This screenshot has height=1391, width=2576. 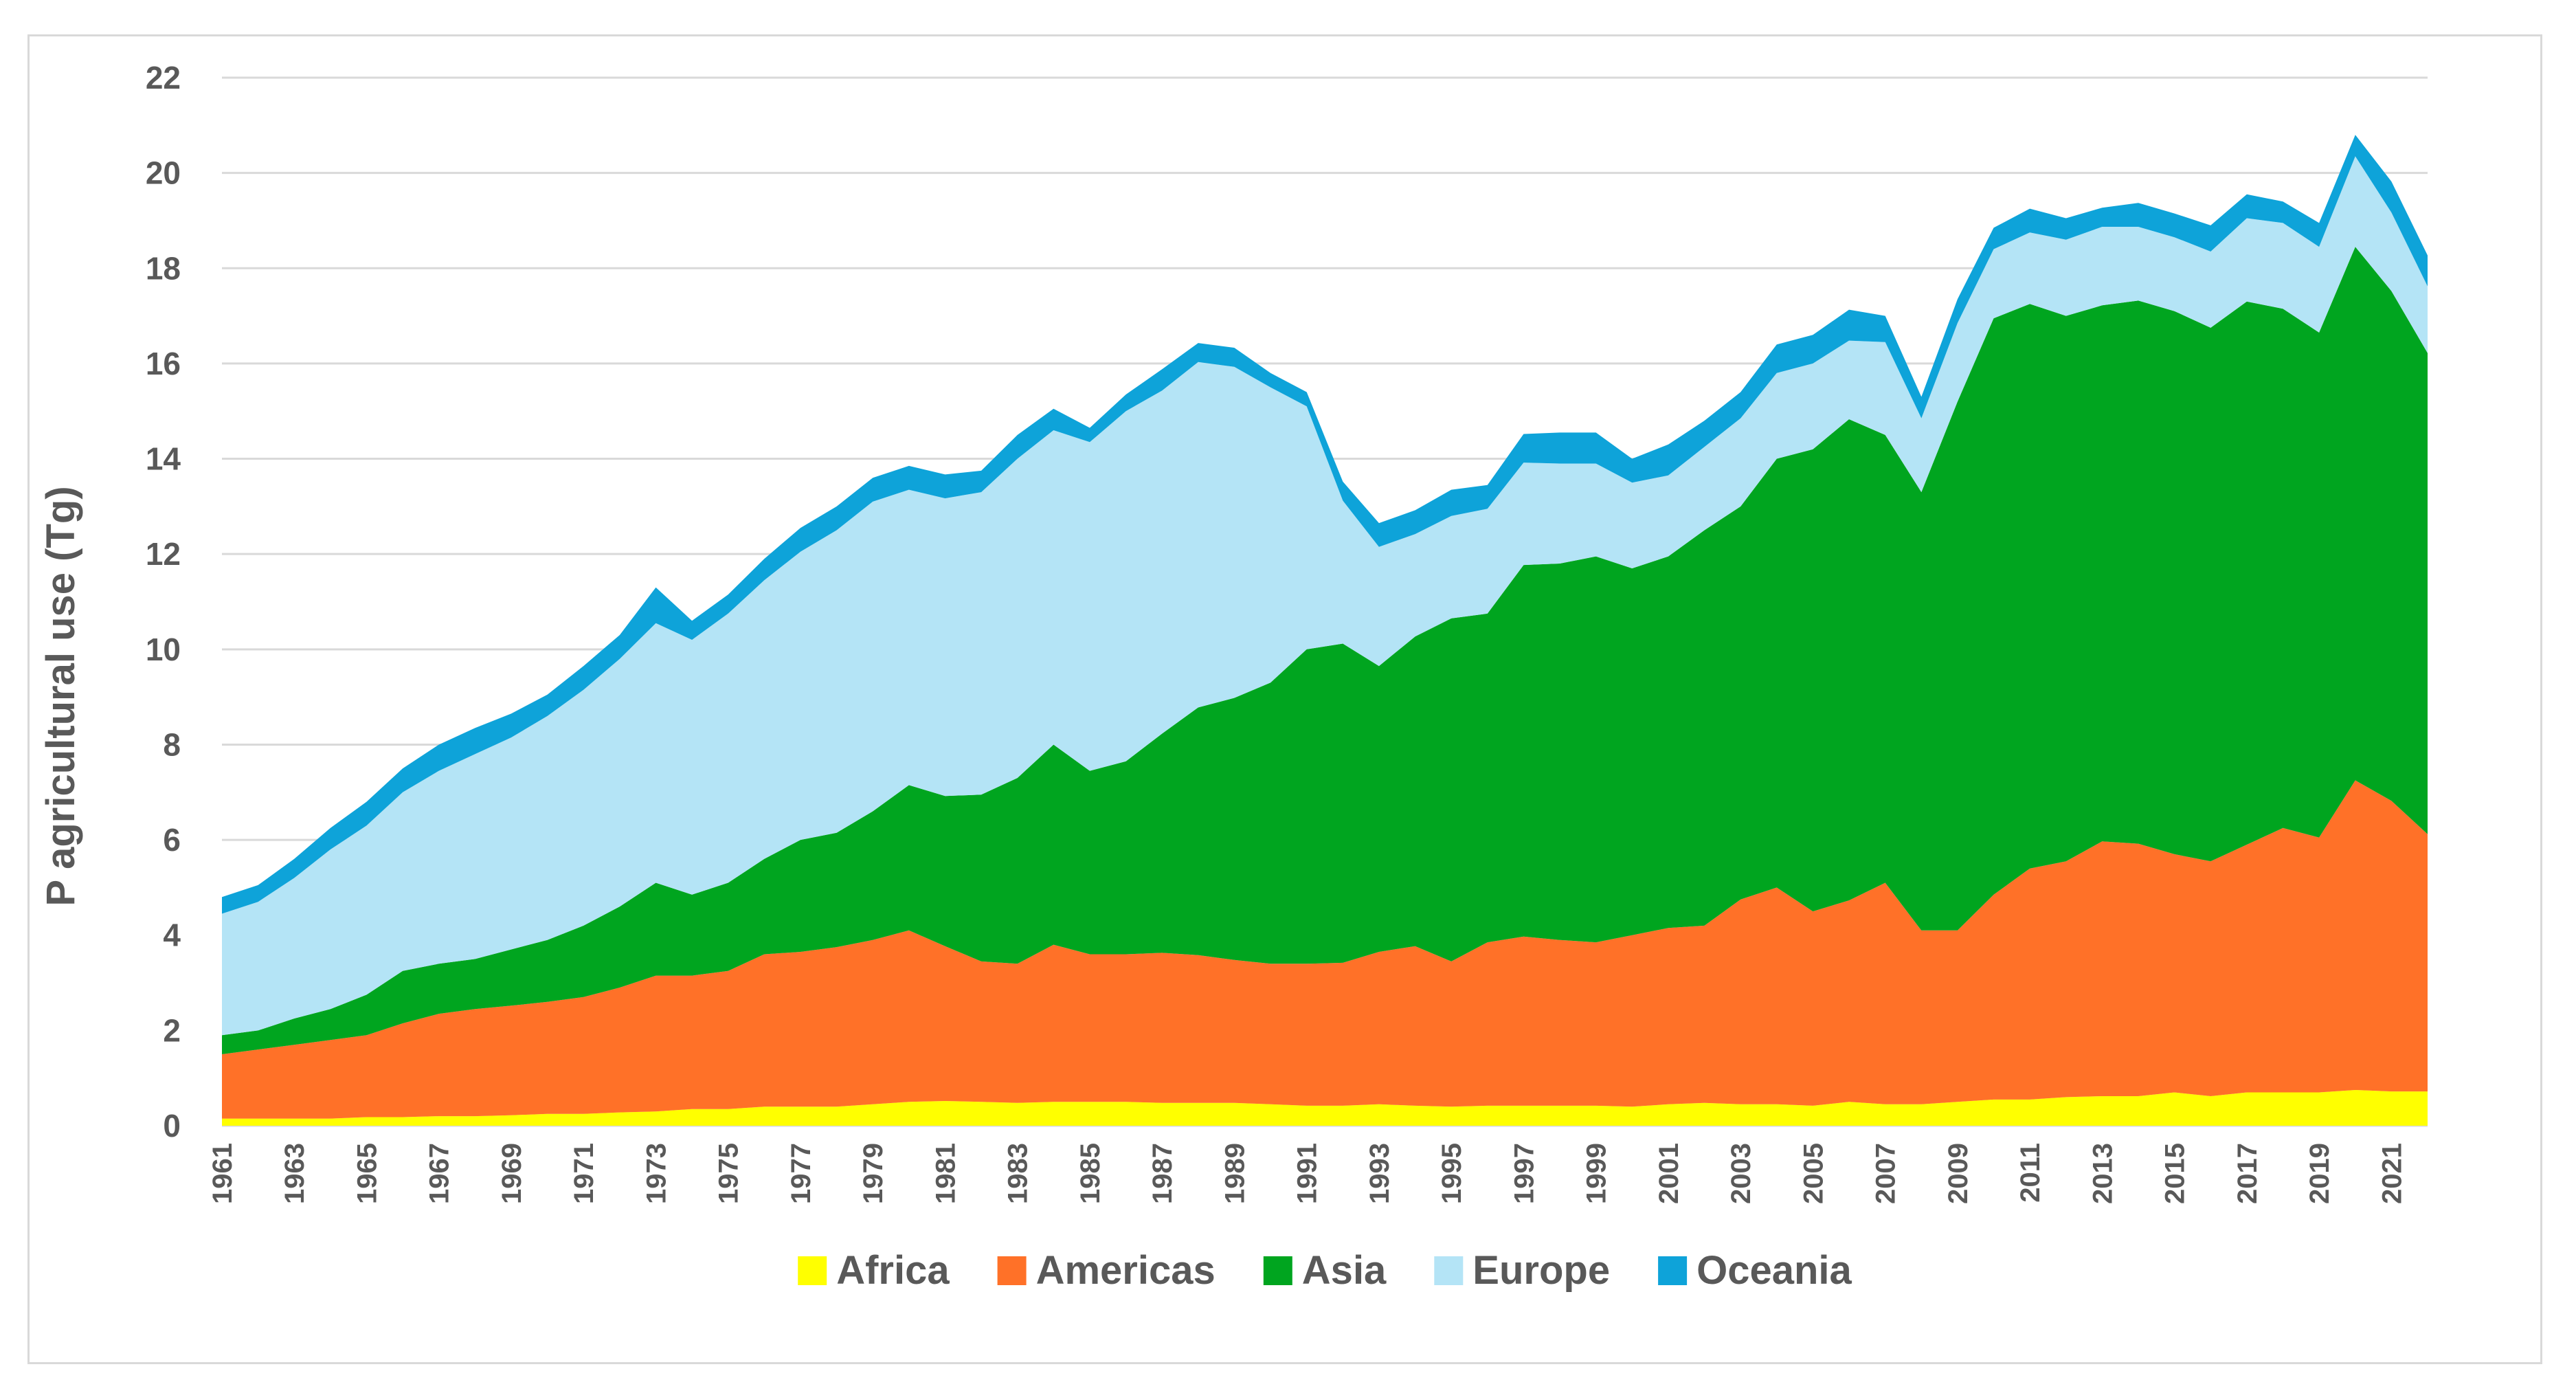 What do you see at coordinates (657, 1173) in the screenshot?
I see `x-tick-label: 1973` at bounding box center [657, 1173].